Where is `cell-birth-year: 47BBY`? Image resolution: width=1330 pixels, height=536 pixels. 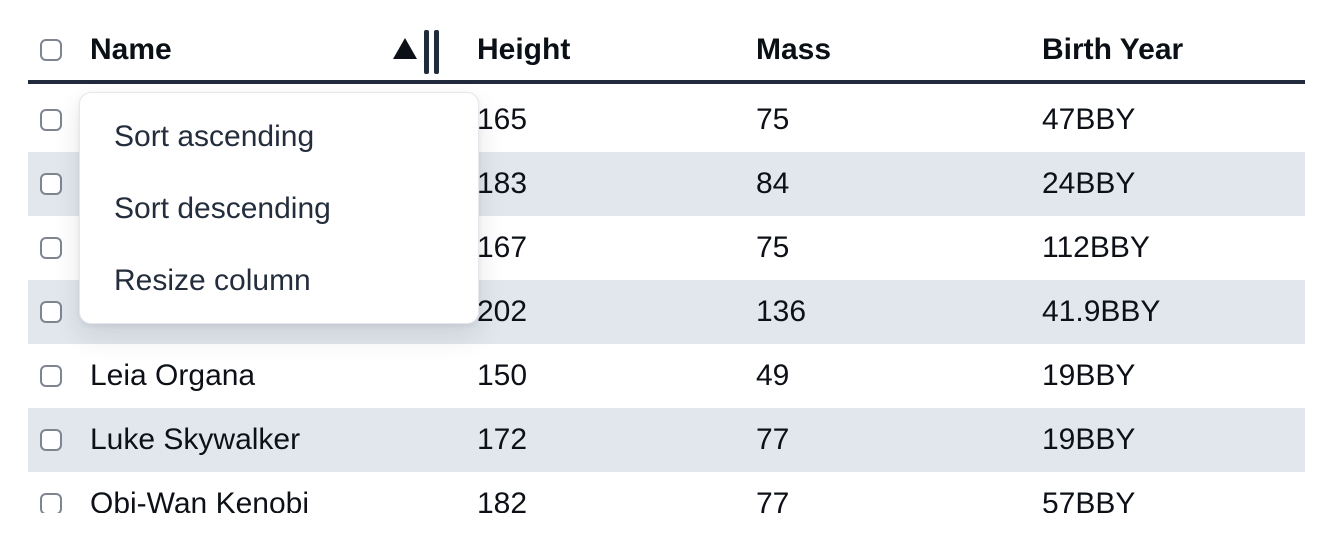 cell-birth-year: 47BBY is located at coordinates (1089, 119).